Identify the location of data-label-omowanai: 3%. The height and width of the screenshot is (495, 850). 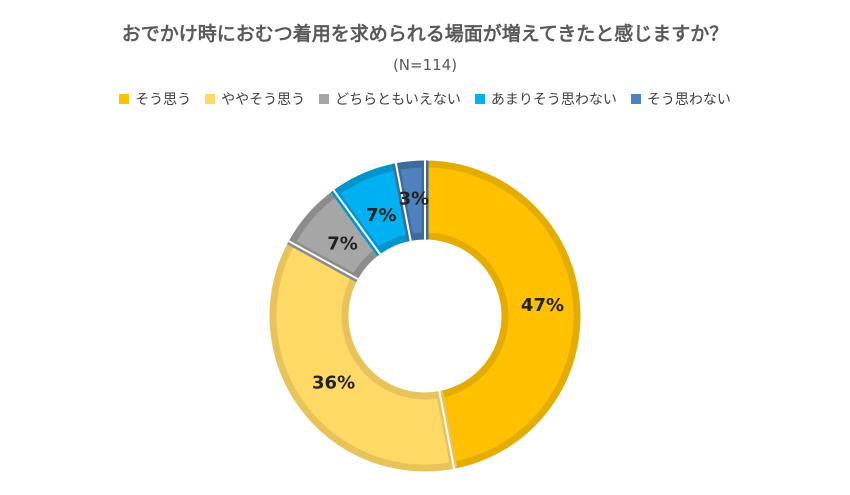
(414, 199).